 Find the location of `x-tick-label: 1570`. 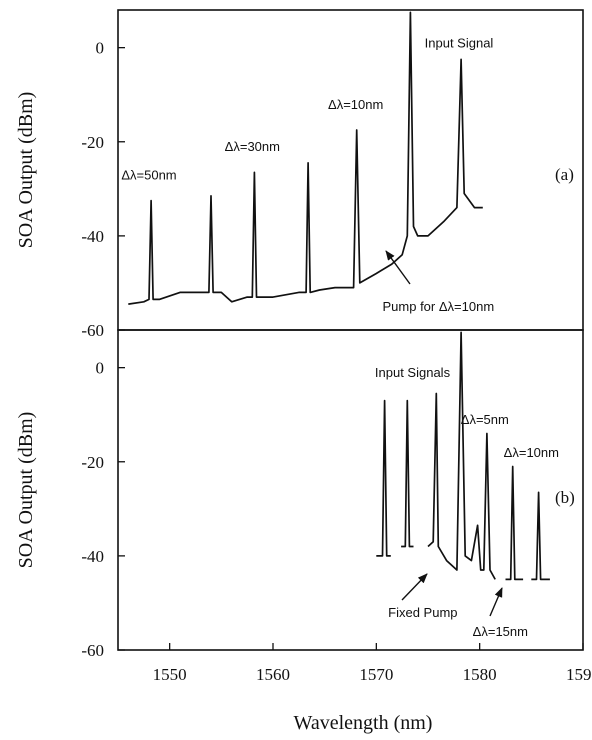

x-tick-label: 1570 is located at coordinates (376, 674).